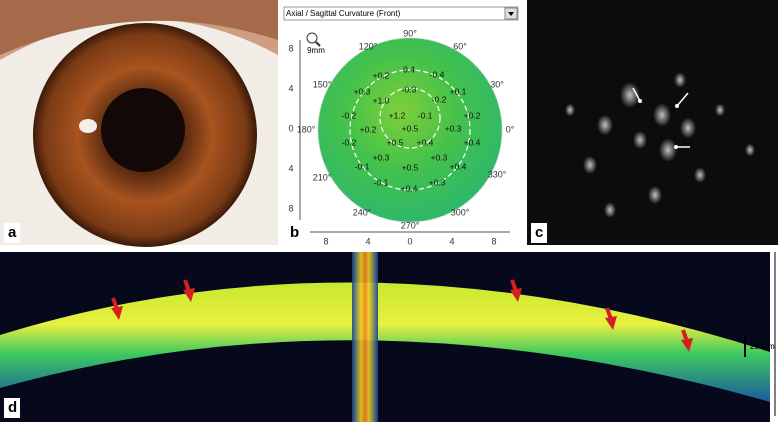  What do you see at coordinates (510, 129) in the screenshot?
I see `angle-label: 0°` at bounding box center [510, 129].